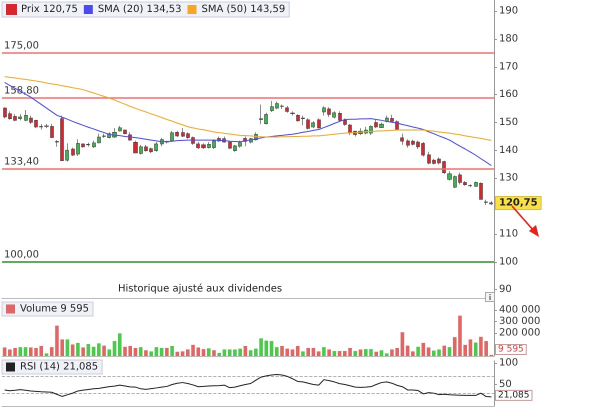 This screenshot has width=600, height=413. I want to click on y-tick-label: 90, so click(505, 290).